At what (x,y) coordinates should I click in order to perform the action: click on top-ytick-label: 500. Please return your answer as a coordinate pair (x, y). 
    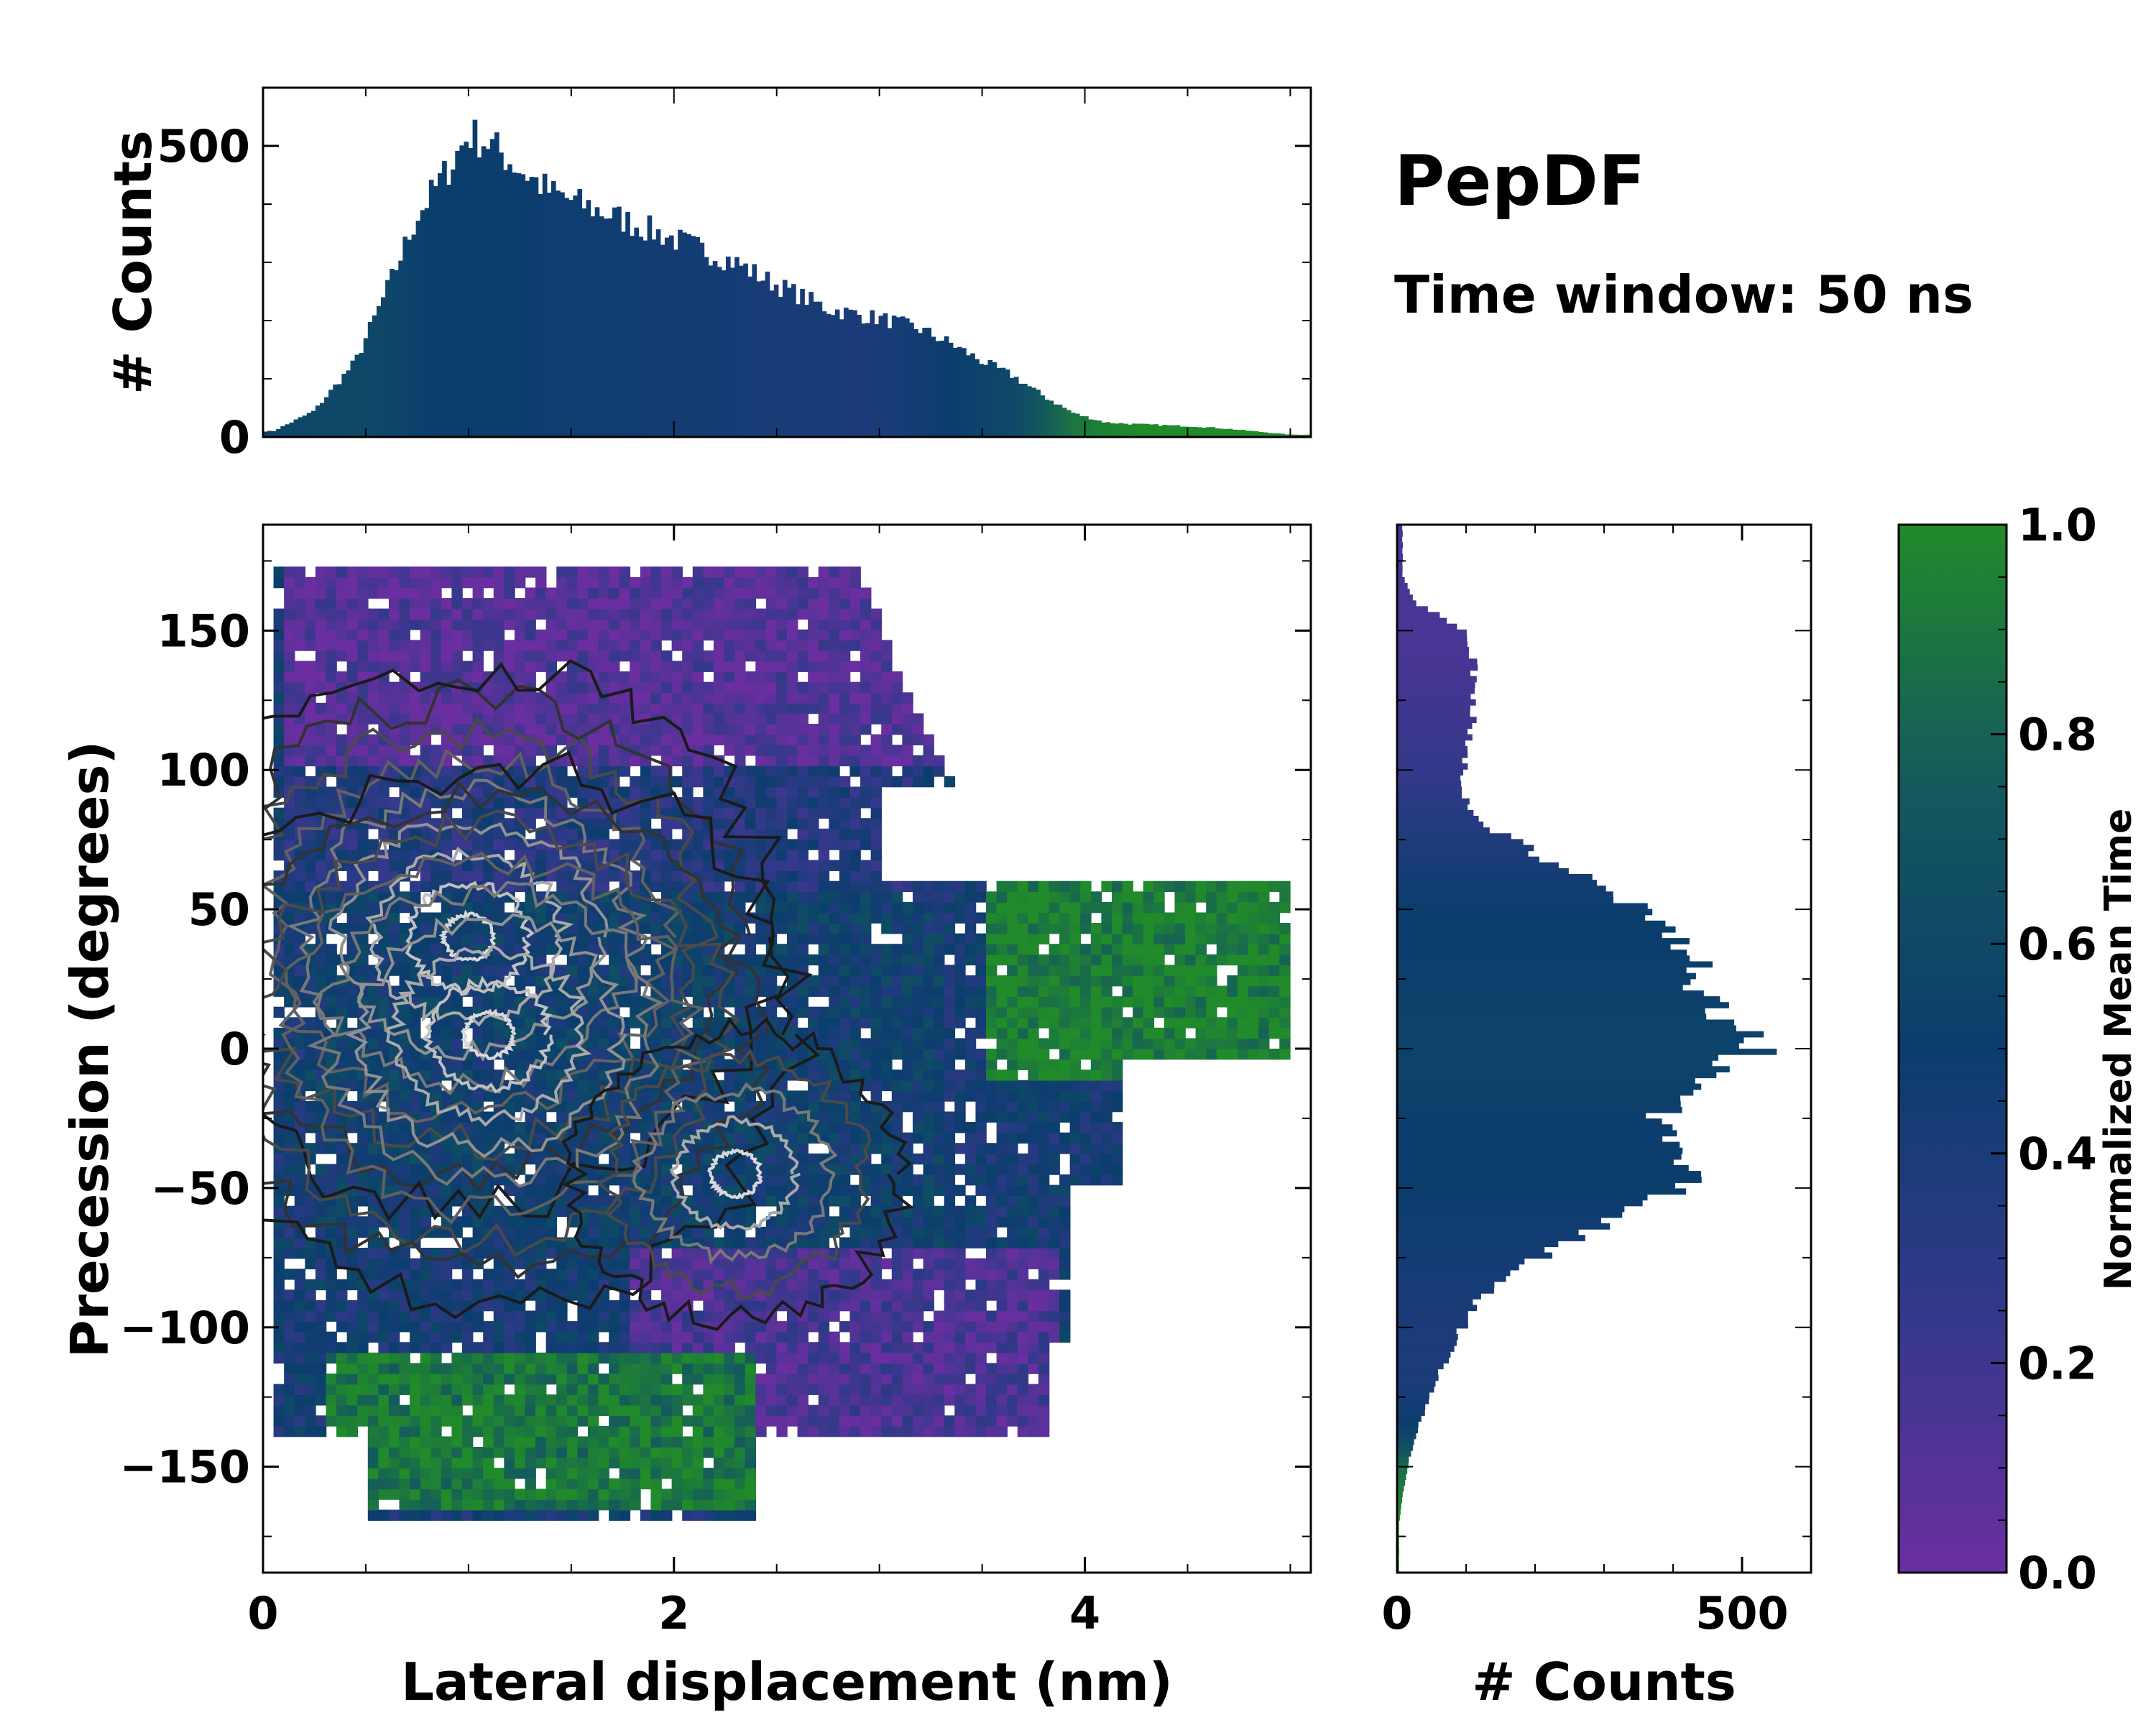
    Looking at the image, I should click on (204, 146).